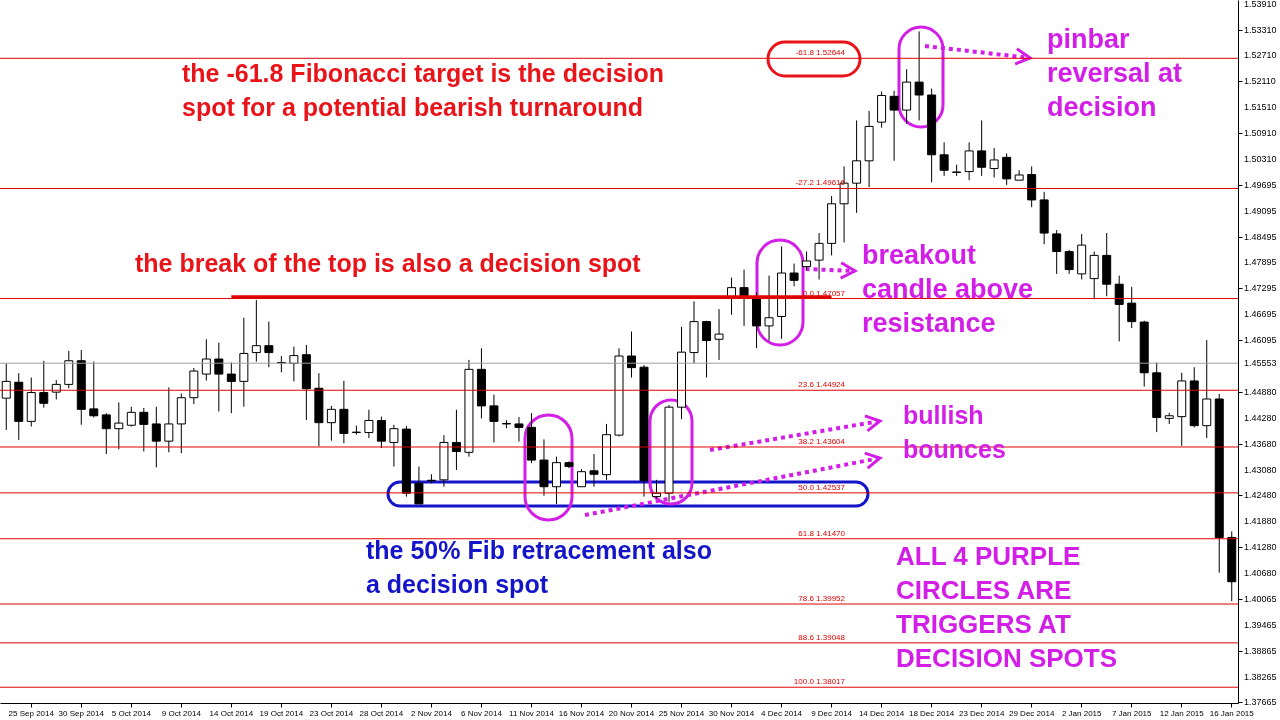 This screenshot has width=1280, height=720. Describe the element at coordinates (1260, 495) in the screenshot. I see `y-tick-label: 1.42480` at that location.